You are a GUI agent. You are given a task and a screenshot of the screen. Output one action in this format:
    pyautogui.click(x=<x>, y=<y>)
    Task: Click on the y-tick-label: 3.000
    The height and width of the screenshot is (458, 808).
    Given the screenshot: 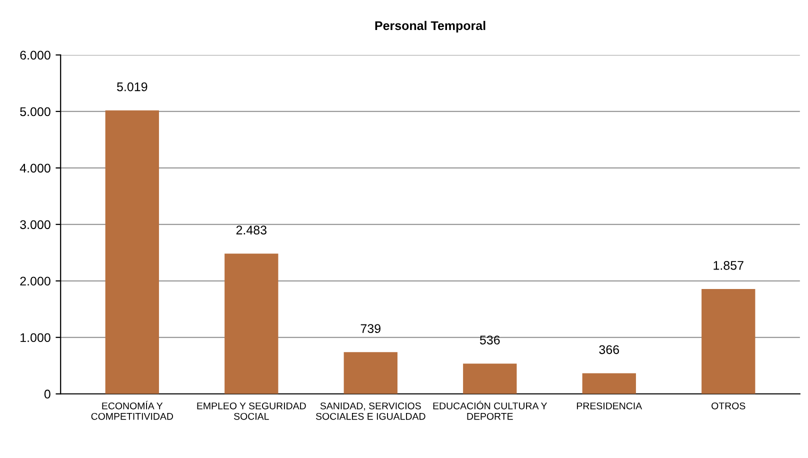 What is the action you would take?
    pyautogui.click(x=35, y=225)
    